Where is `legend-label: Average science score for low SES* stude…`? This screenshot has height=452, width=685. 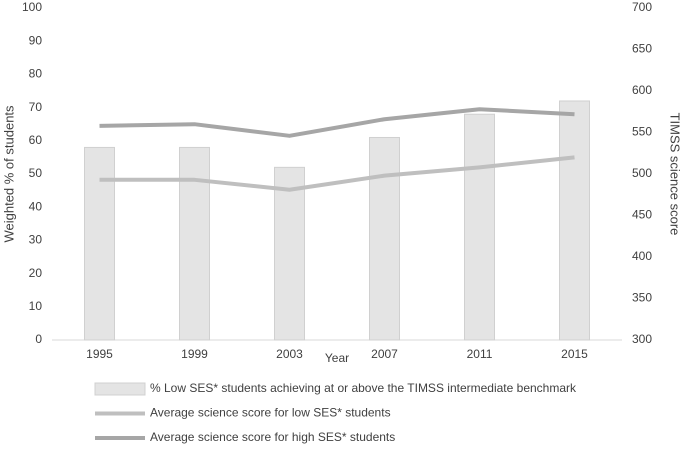 legend-label: Average science score for low SES* stude… is located at coordinates (270, 413).